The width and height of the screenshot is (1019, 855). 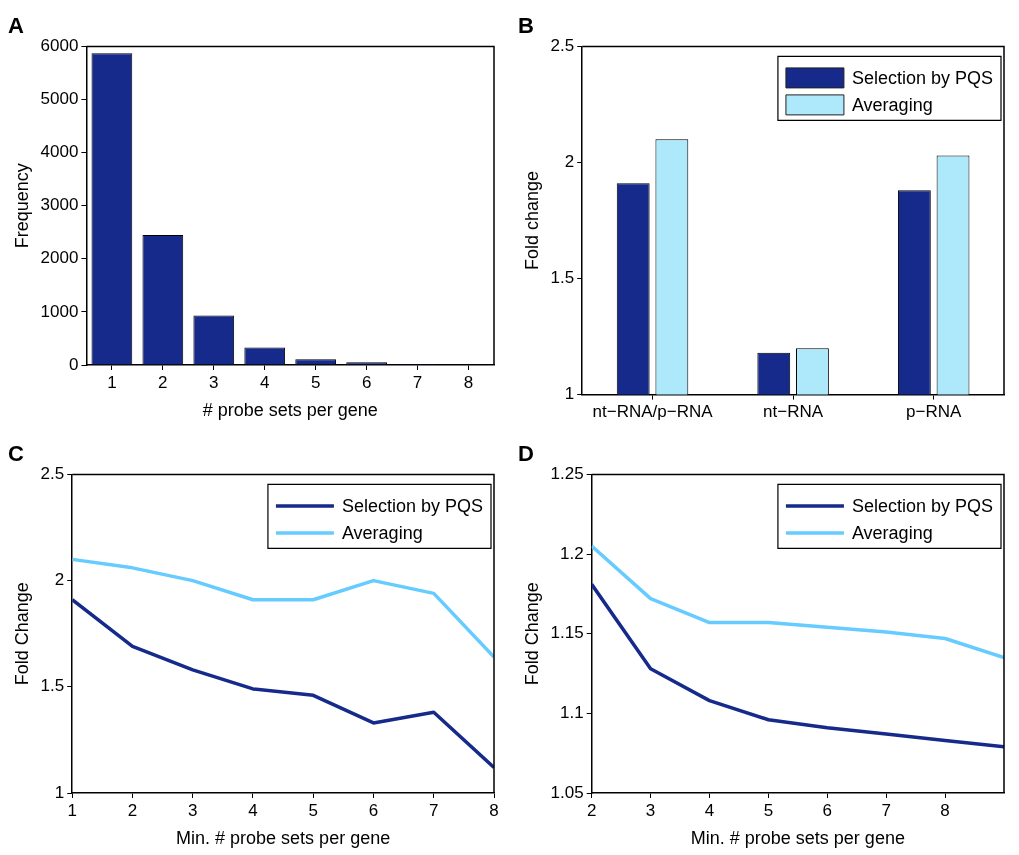 I want to click on y-tick-label: 1.15, so click(x=567, y=633).